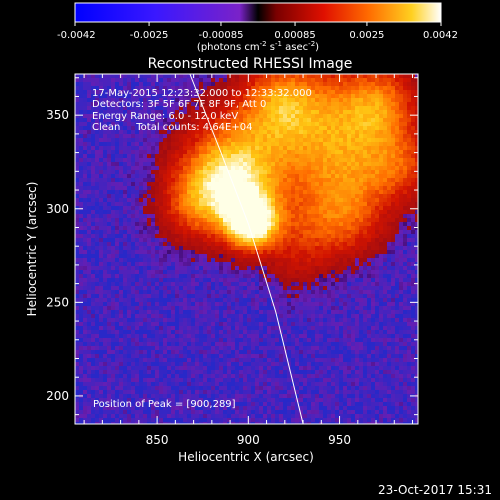 The height and width of the screenshot is (500, 500). I want to click on colorbar-tick-label: 0.0042, so click(440, 35).